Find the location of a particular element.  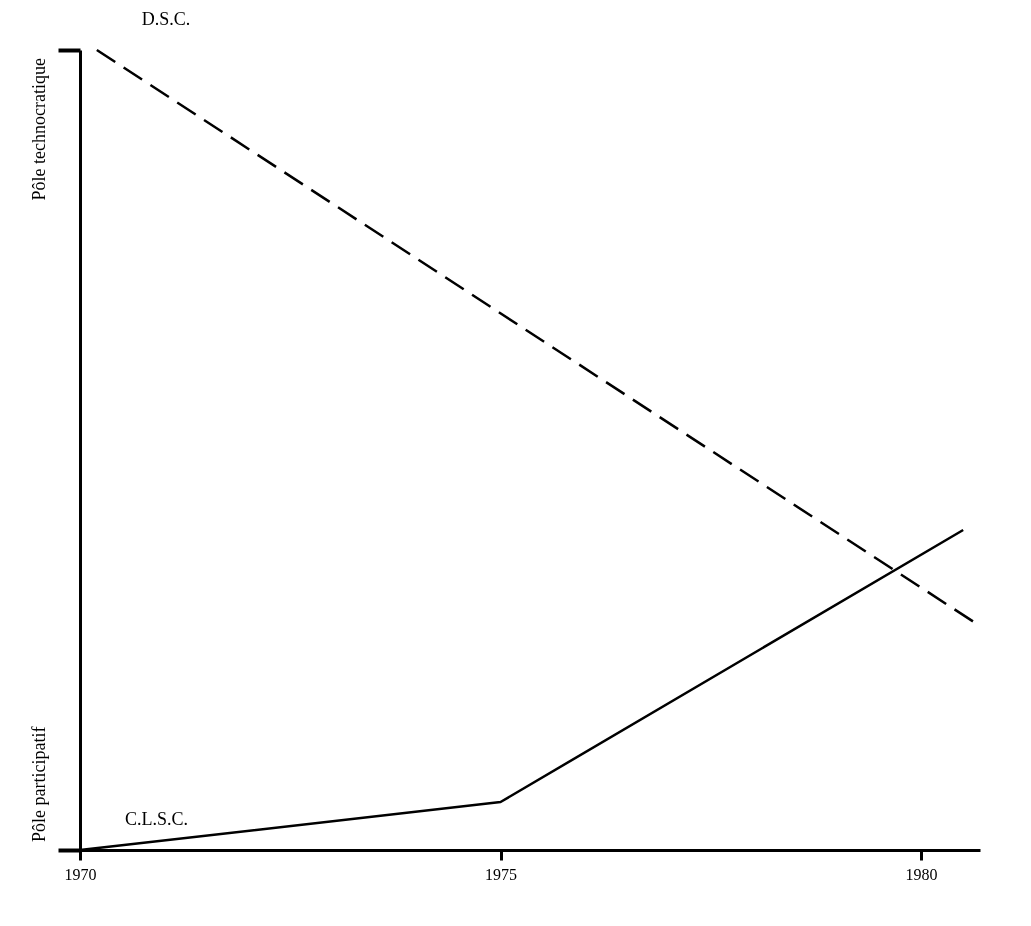

text: D.S.C. is located at coordinates (166, 19).